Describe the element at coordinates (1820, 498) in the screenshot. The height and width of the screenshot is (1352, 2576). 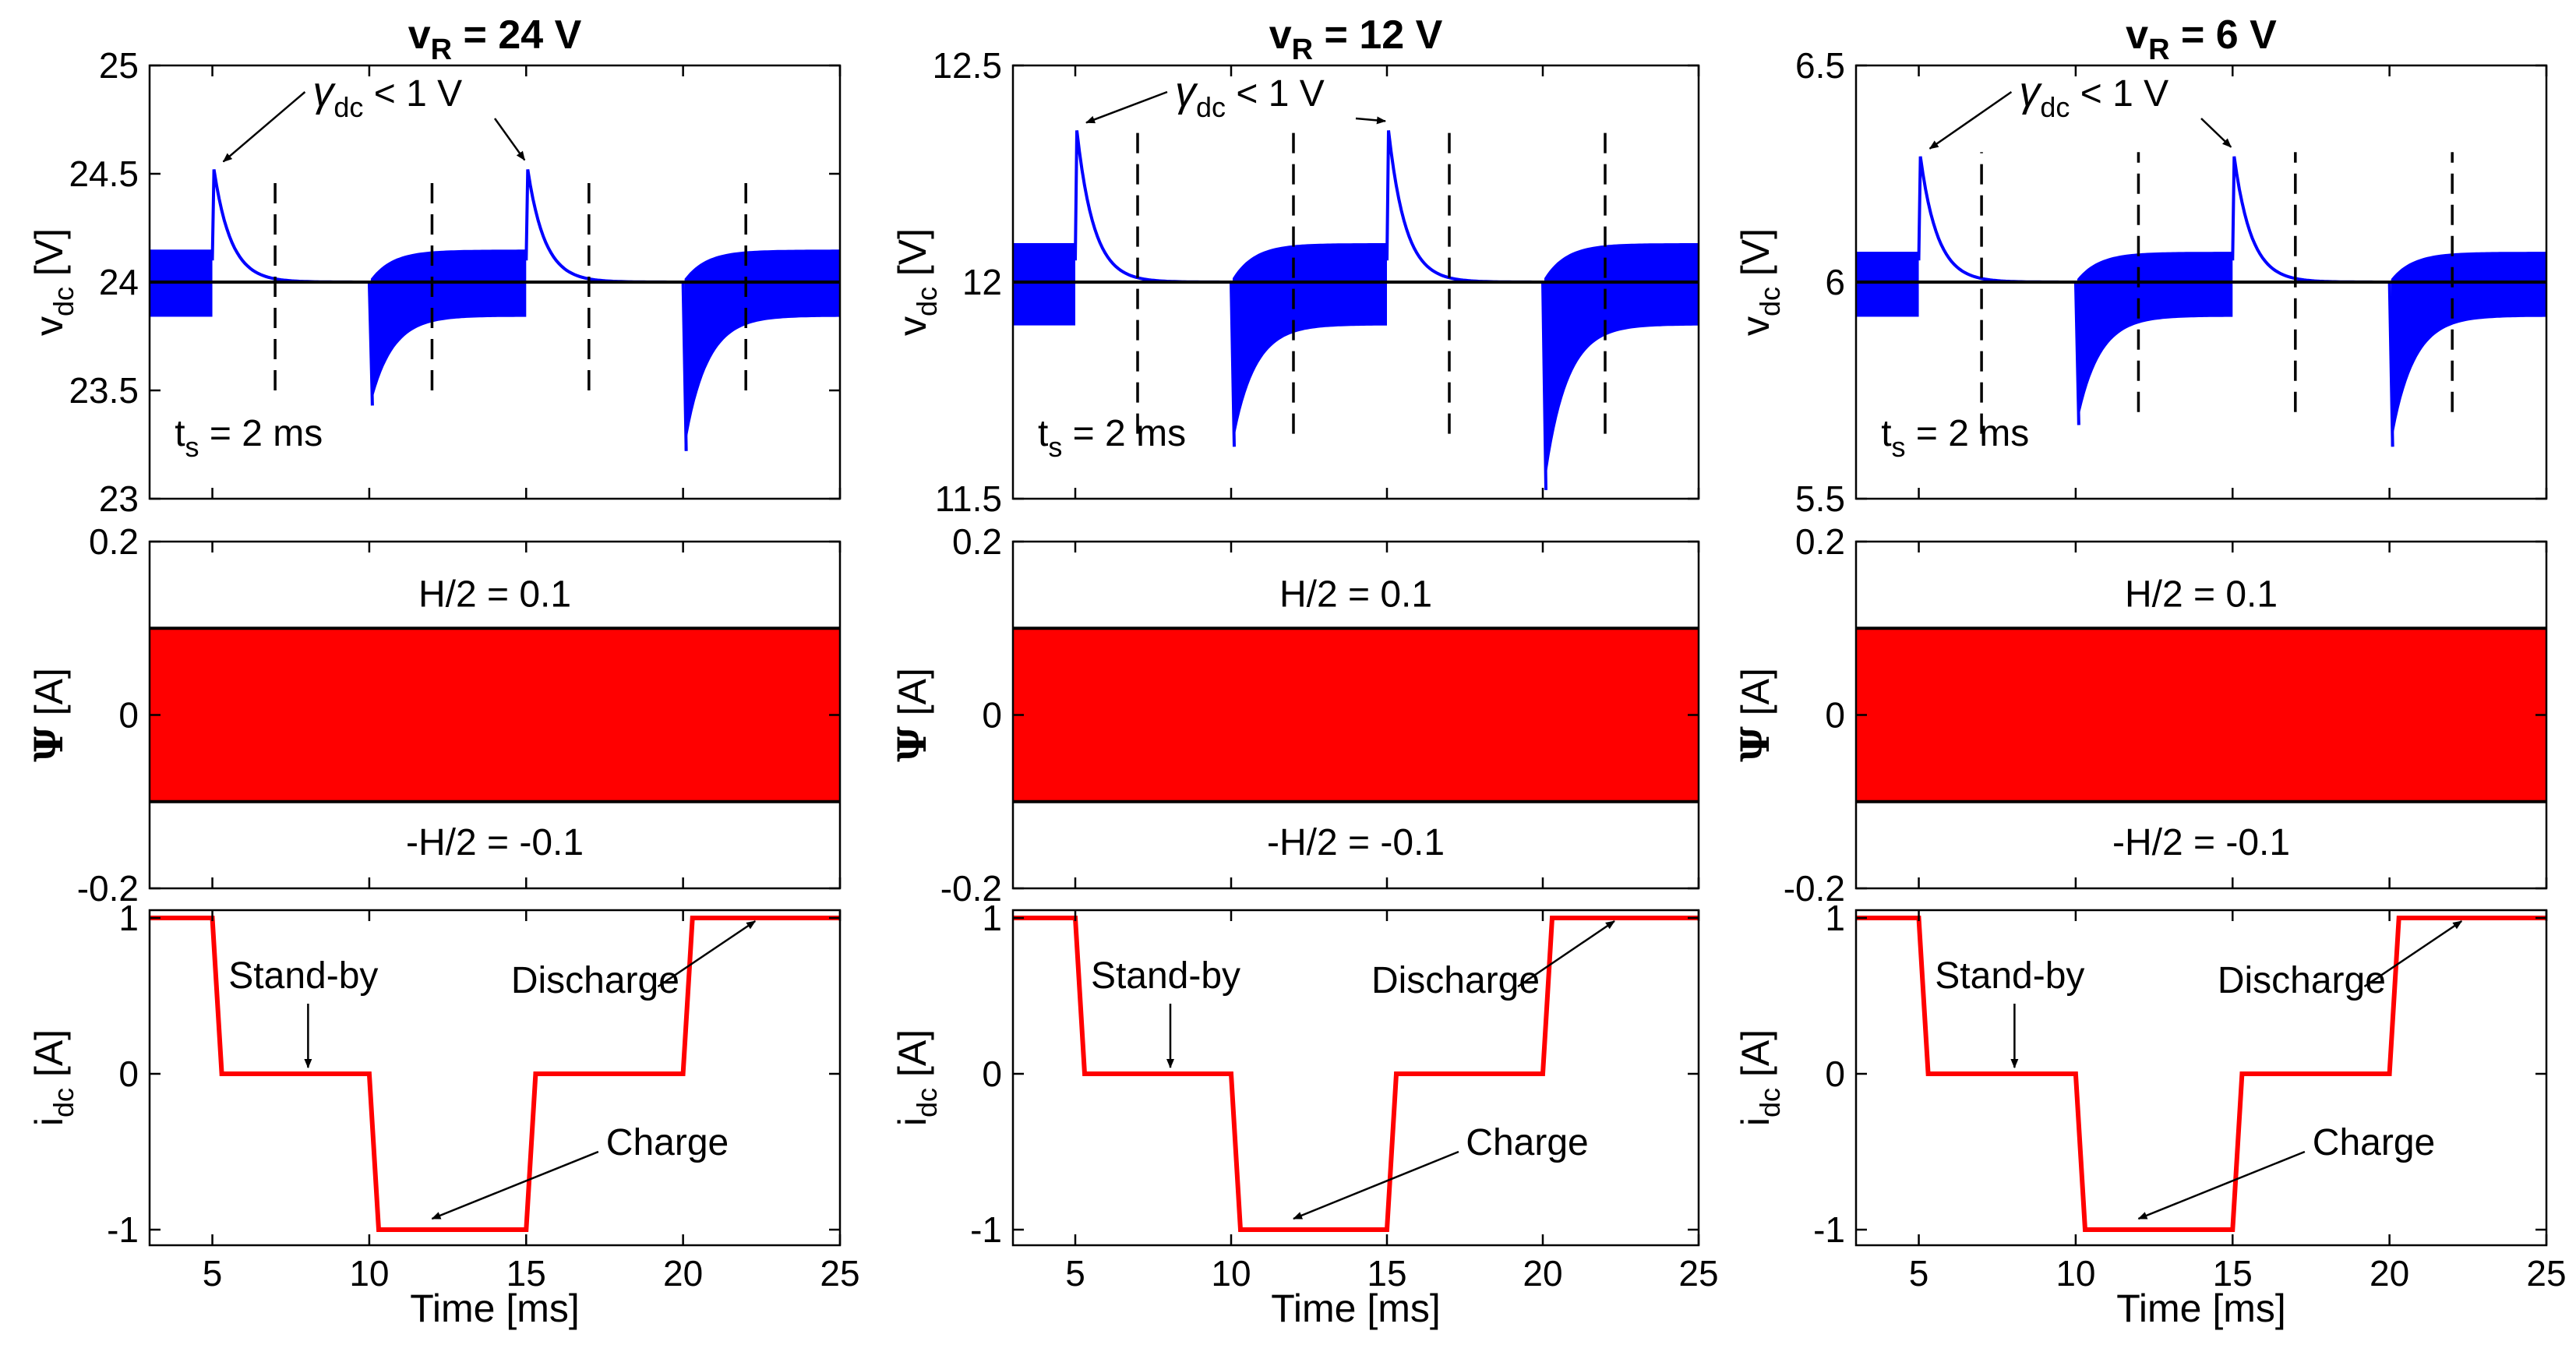
I see `y-tick-label: 5.5` at that location.